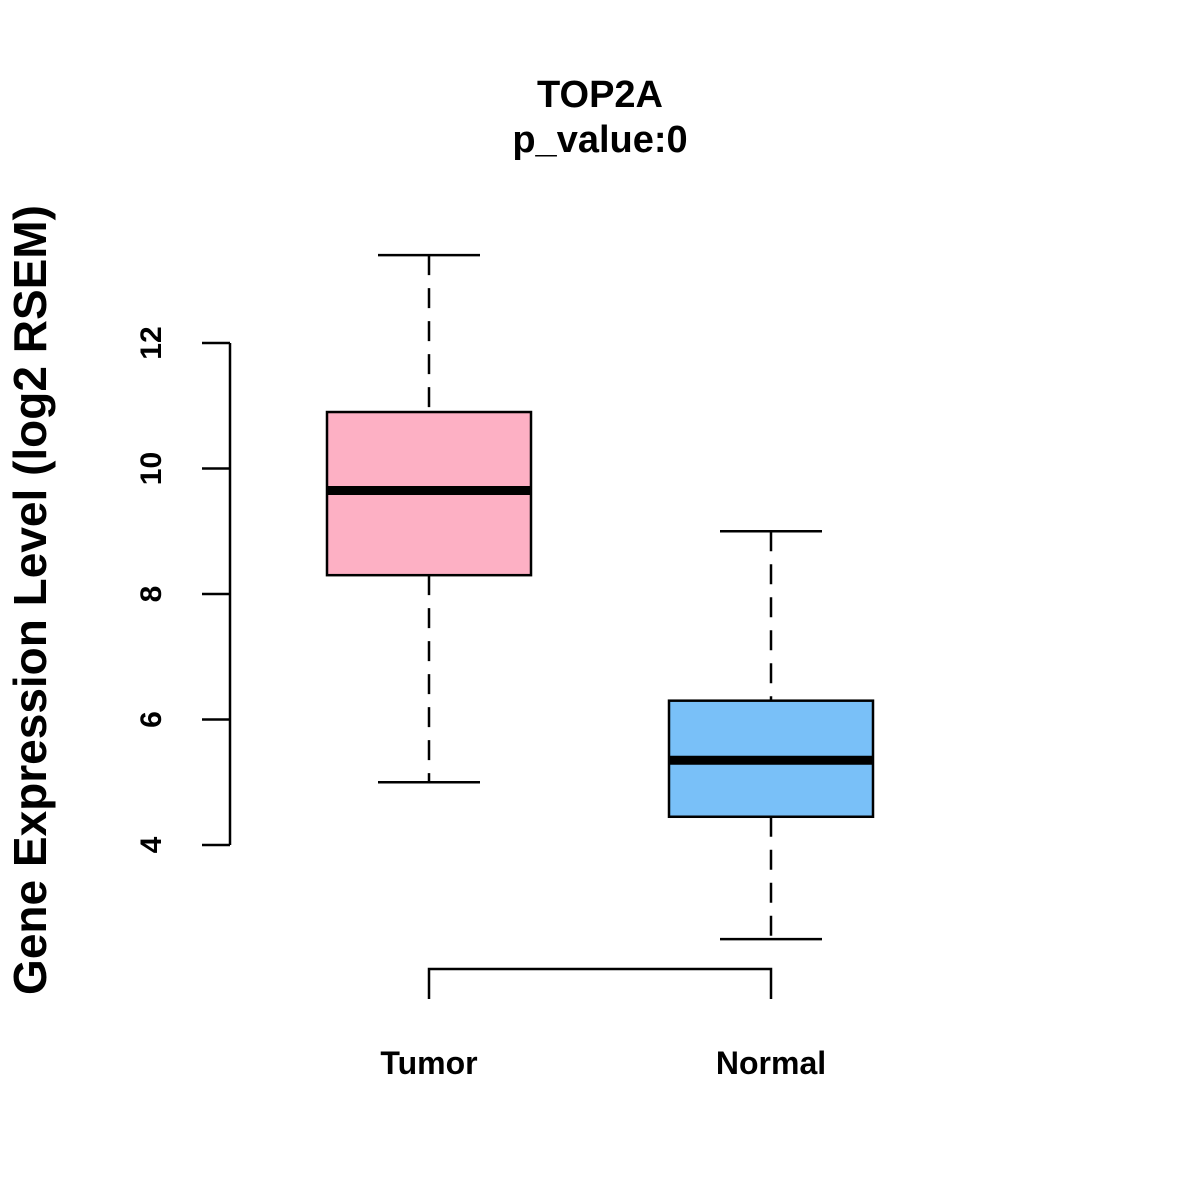  What do you see at coordinates (151, 719) in the screenshot?
I see `y-tick-label: 6` at bounding box center [151, 719].